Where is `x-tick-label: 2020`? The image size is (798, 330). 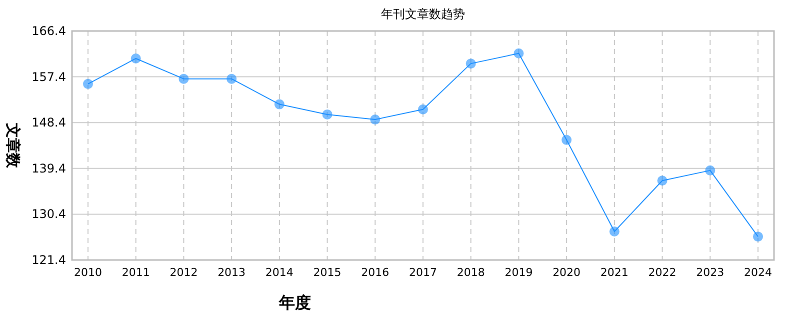
x-tick-label: 2020 is located at coordinates (566, 272).